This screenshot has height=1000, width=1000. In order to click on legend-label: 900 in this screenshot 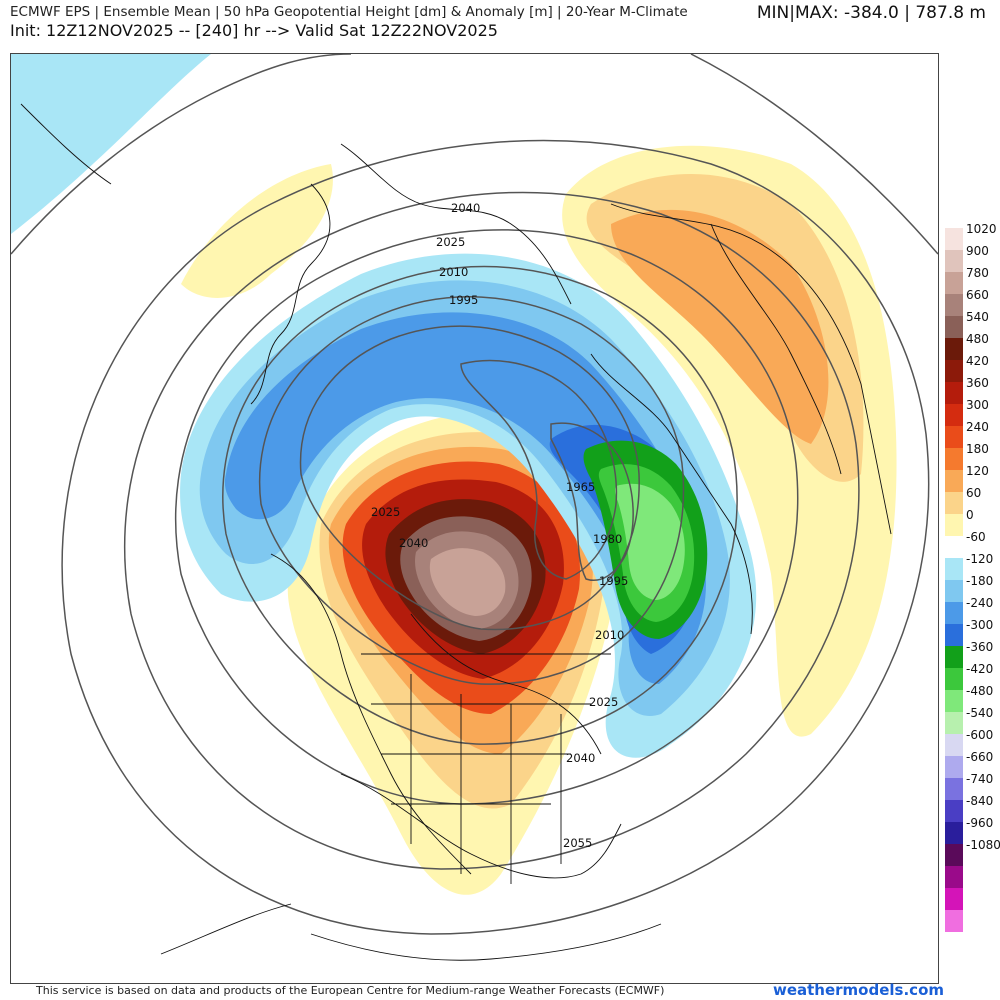, I will do `click(977, 251)`.